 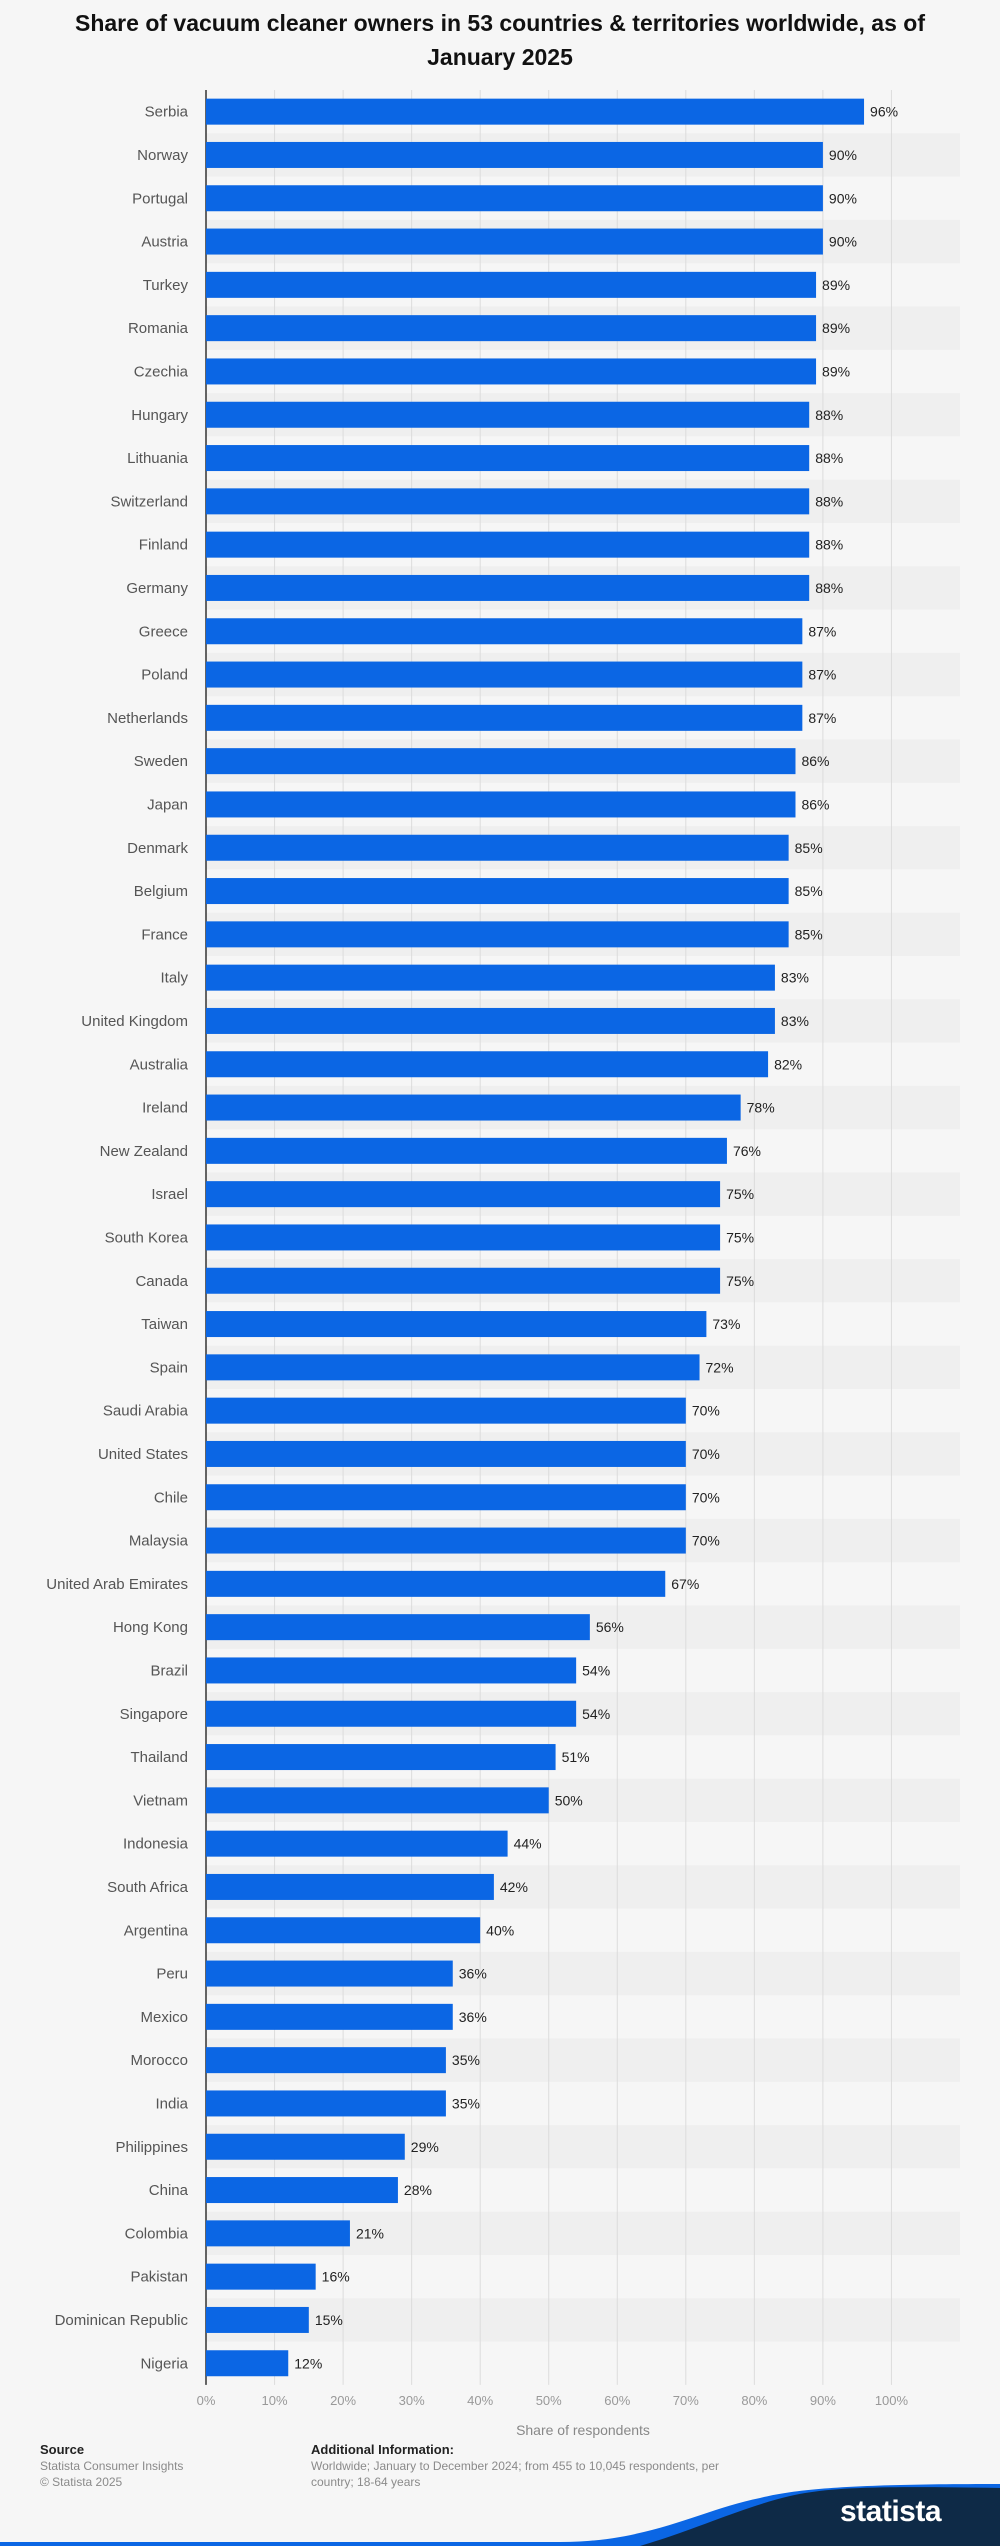 What do you see at coordinates (576, 1757) in the screenshot?
I see `data-label: 51%` at bounding box center [576, 1757].